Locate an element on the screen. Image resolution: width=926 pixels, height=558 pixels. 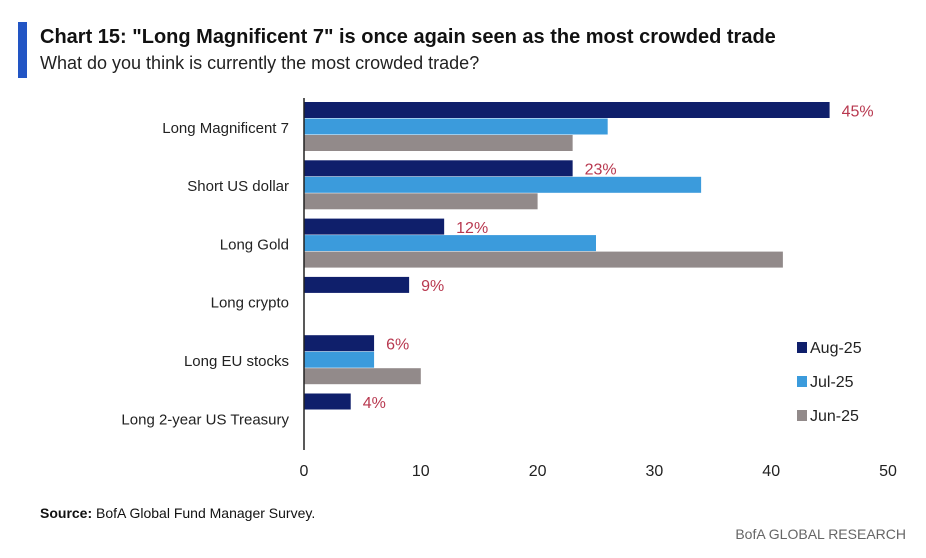
category-label: Long Gold is located at coordinates (254, 244).